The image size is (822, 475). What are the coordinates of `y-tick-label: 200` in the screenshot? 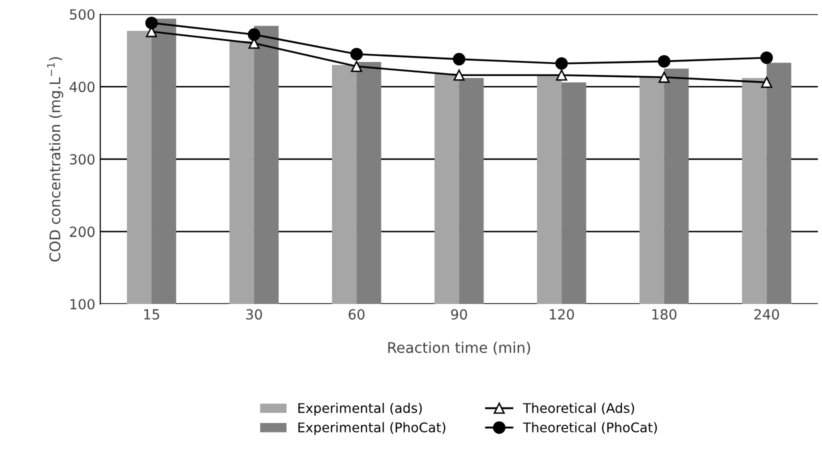 It's located at (82, 232).